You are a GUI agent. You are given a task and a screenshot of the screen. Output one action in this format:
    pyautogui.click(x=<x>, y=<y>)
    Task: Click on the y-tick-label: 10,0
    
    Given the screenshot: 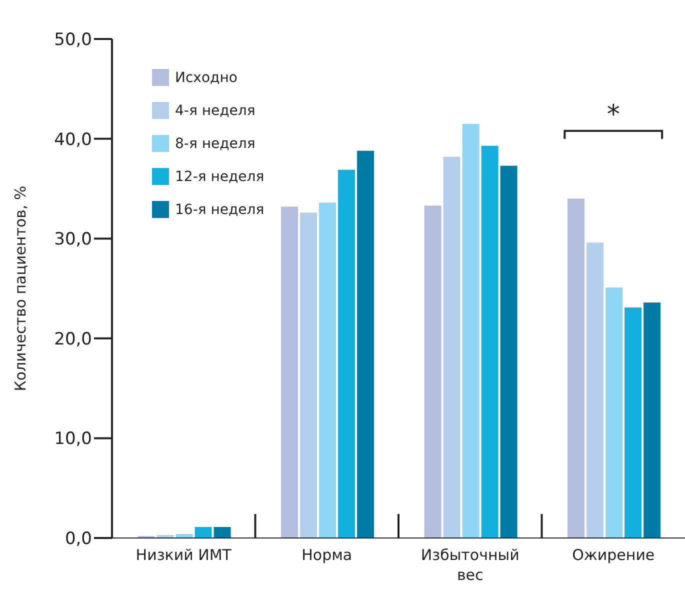 What is the action you would take?
    pyautogui.click(x=73, y=439)
    